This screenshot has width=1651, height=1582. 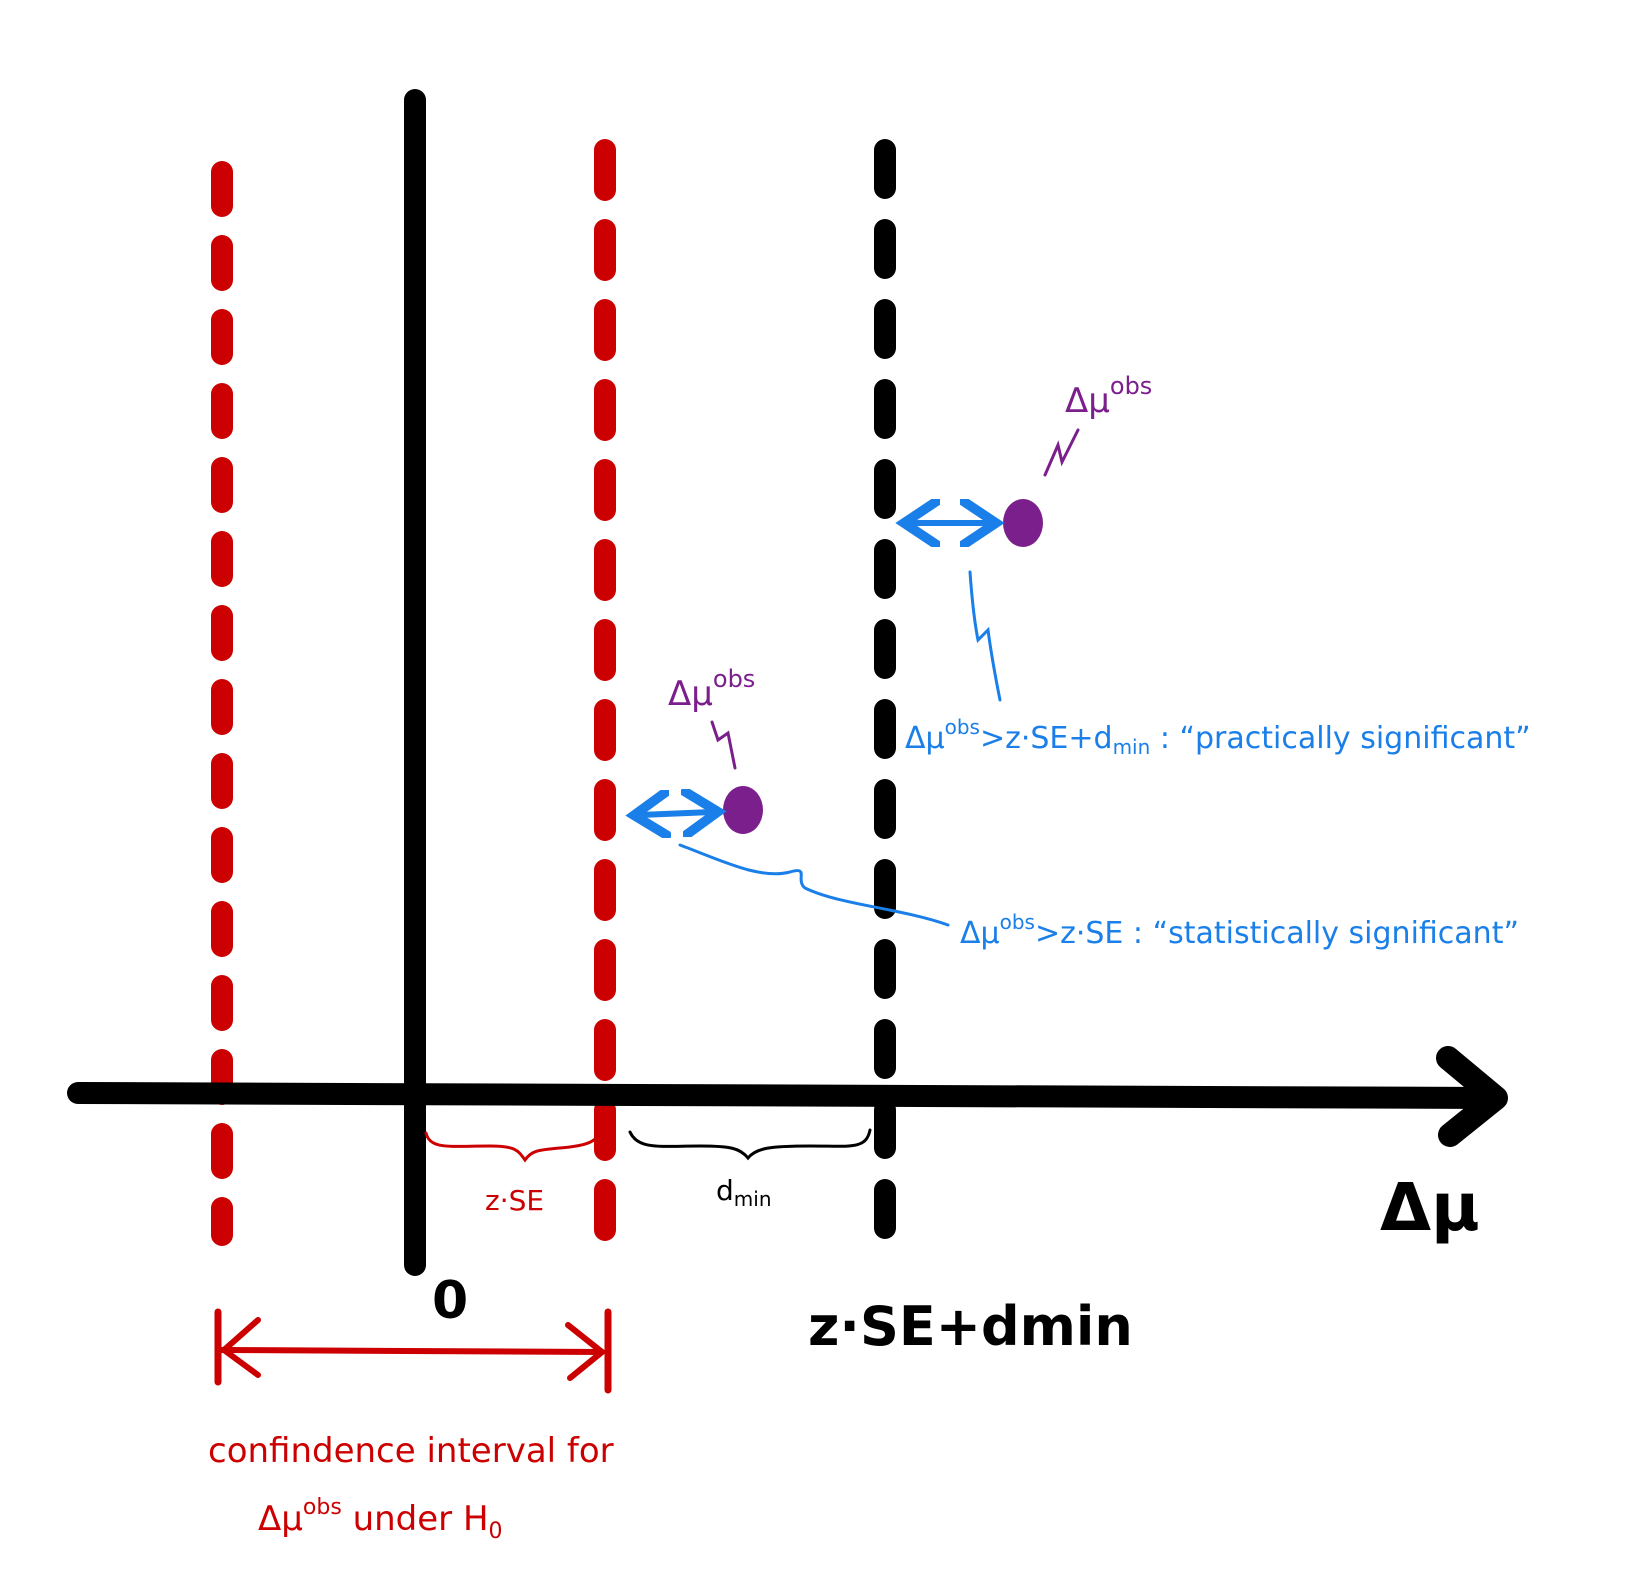 I want to click on practical-callout-line, so click(x=985, y=636).